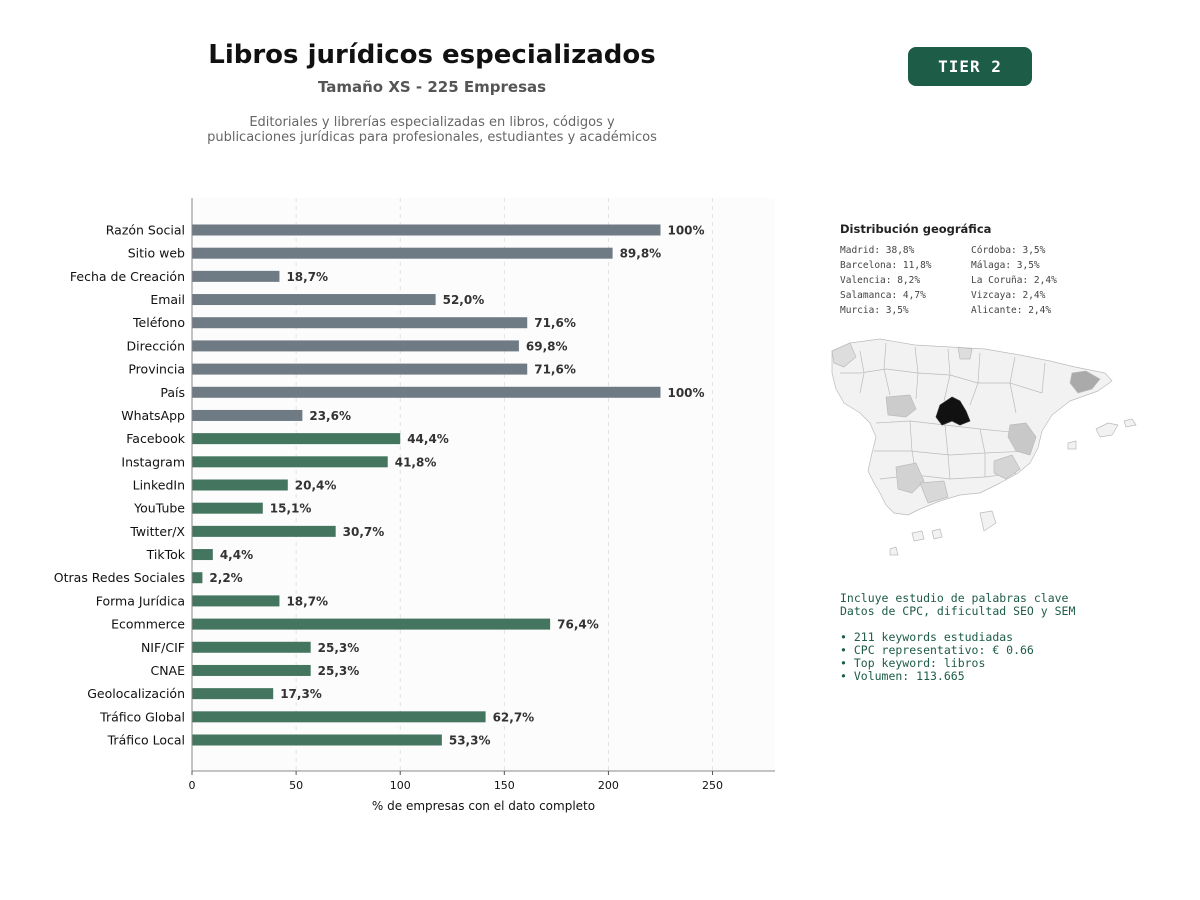 Image resolution: width=1200 pixels, height=900 pixels. Describe the element at coordinates (1011, 310) in the screenshot. I see `geo-item: Alicante: 2,4%` at that location.